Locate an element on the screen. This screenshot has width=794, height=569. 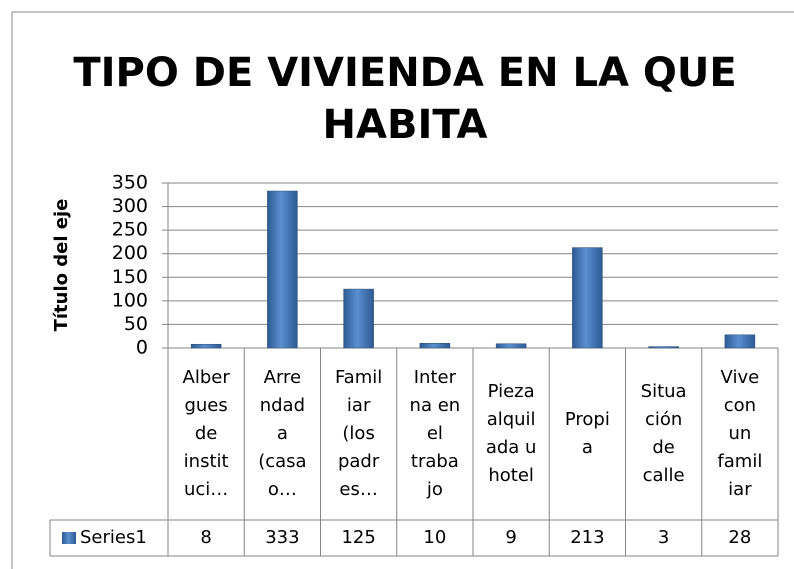
chart-title: TIPO DE VIVIENDA EN LA QUE HABITA is located at coordinates (404, 99).